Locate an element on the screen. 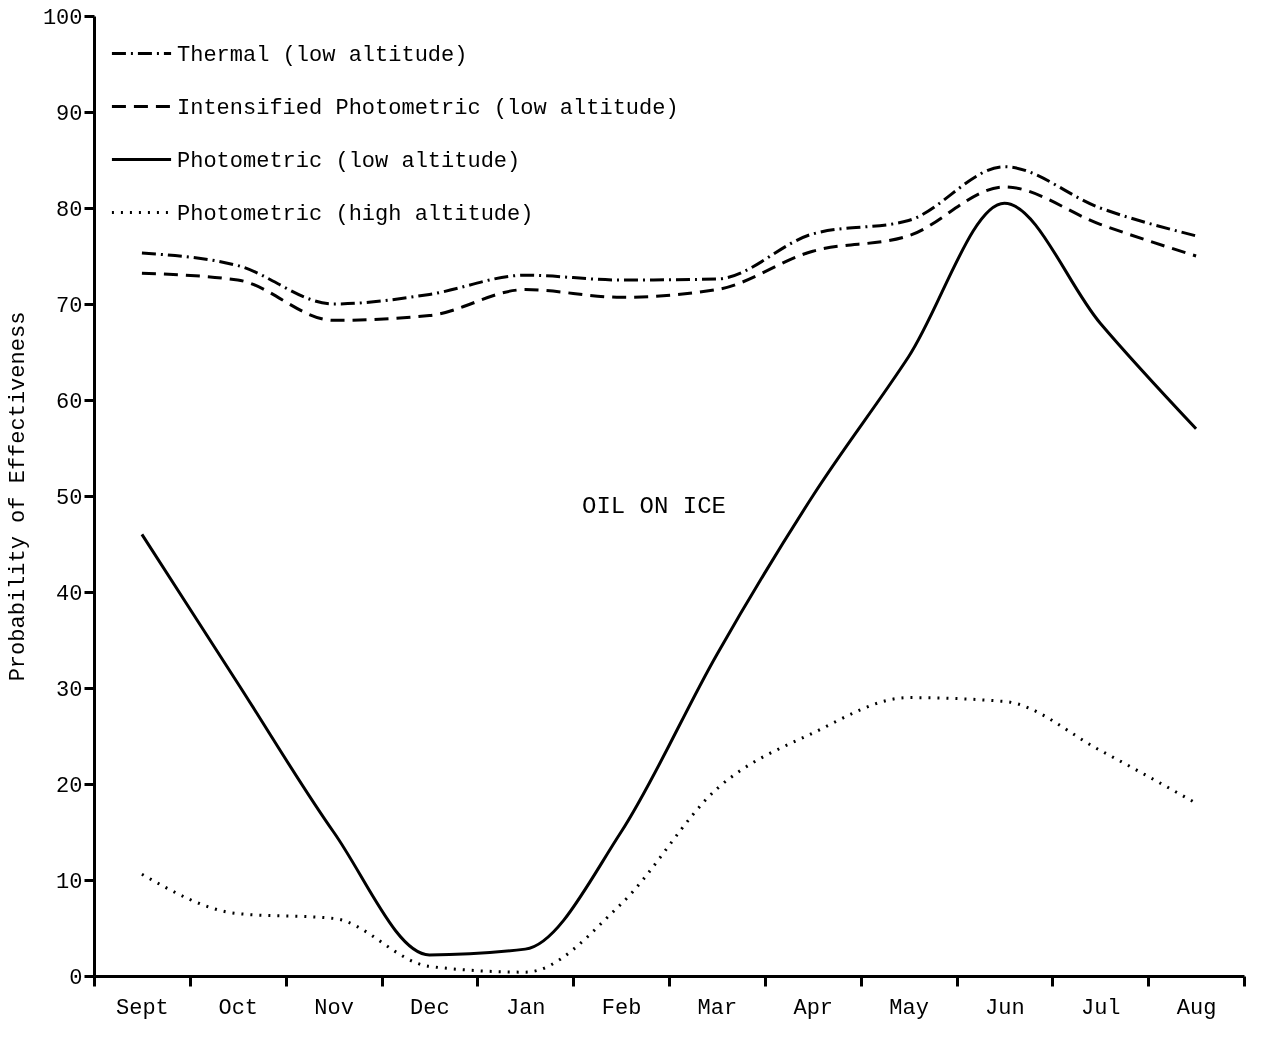 The image size is (1285, 1049). x-tick-label: Sept is located at coordinates (142, 1008).